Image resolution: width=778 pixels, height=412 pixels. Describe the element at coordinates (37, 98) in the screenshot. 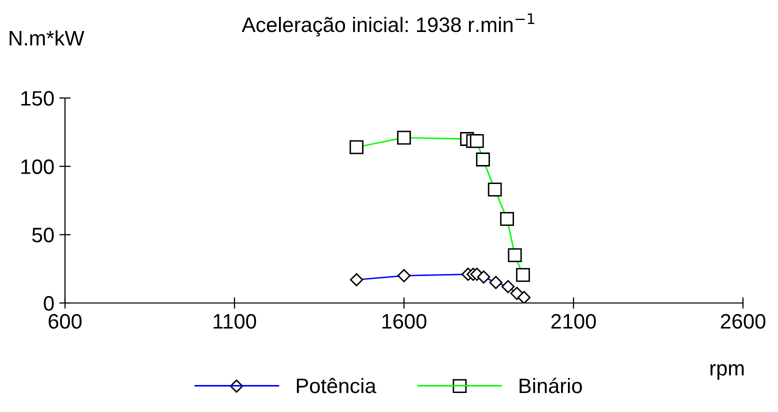

I see `y-tick-label: 150` at that location.